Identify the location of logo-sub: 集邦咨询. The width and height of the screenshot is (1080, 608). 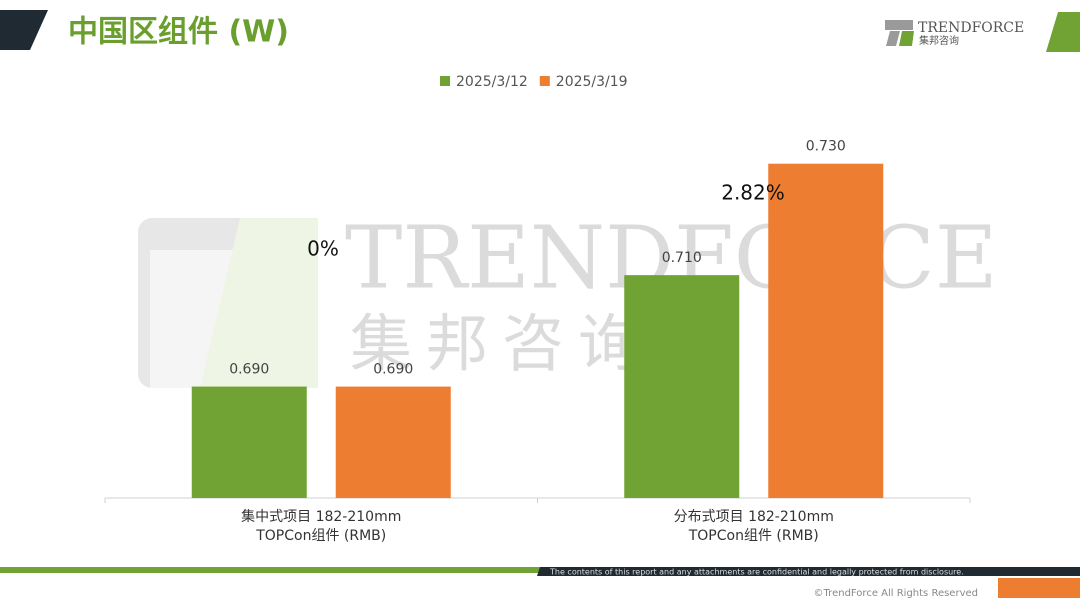
(939, 40).